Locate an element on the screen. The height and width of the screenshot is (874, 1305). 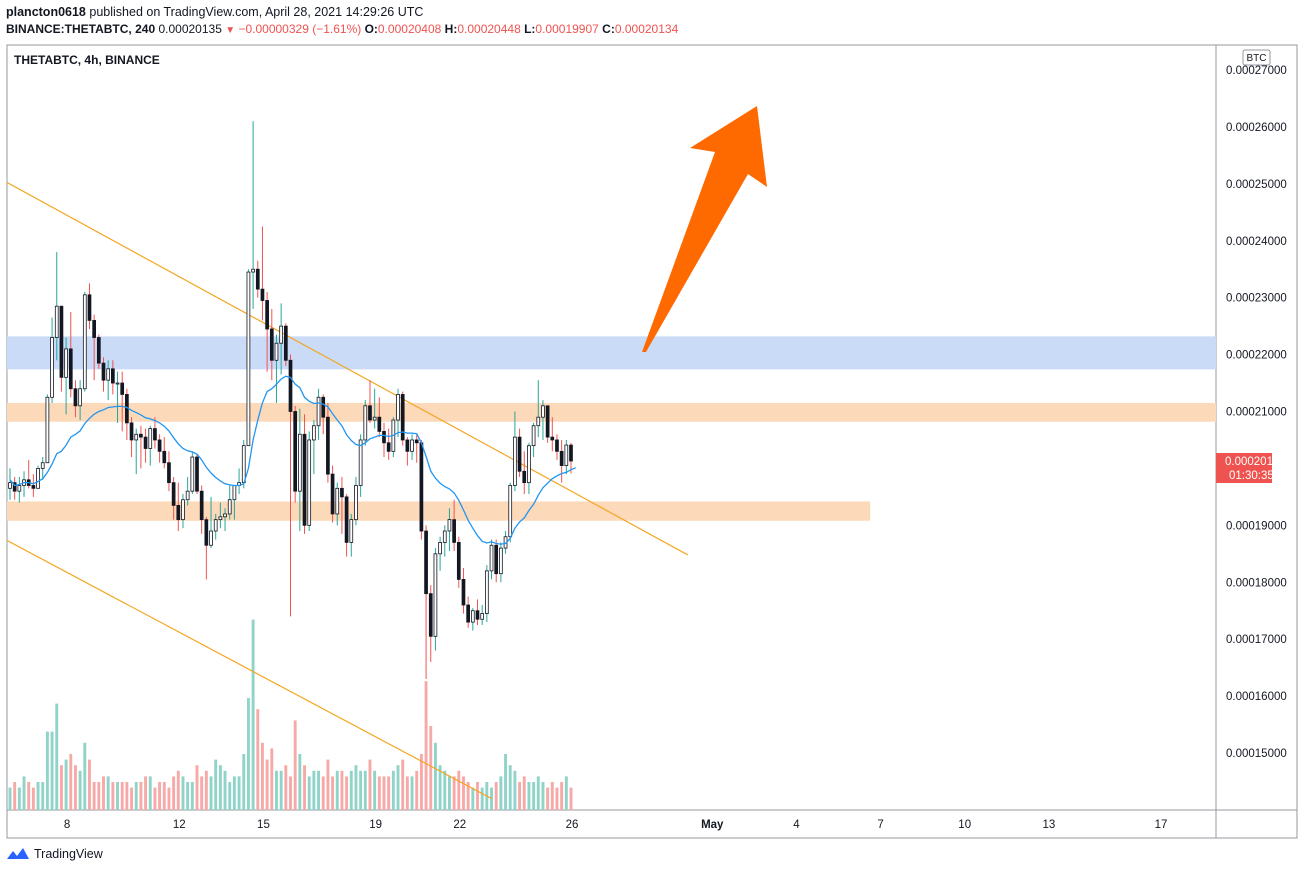
tradingview-footer: TradingView is located at coordinates (54, 854).